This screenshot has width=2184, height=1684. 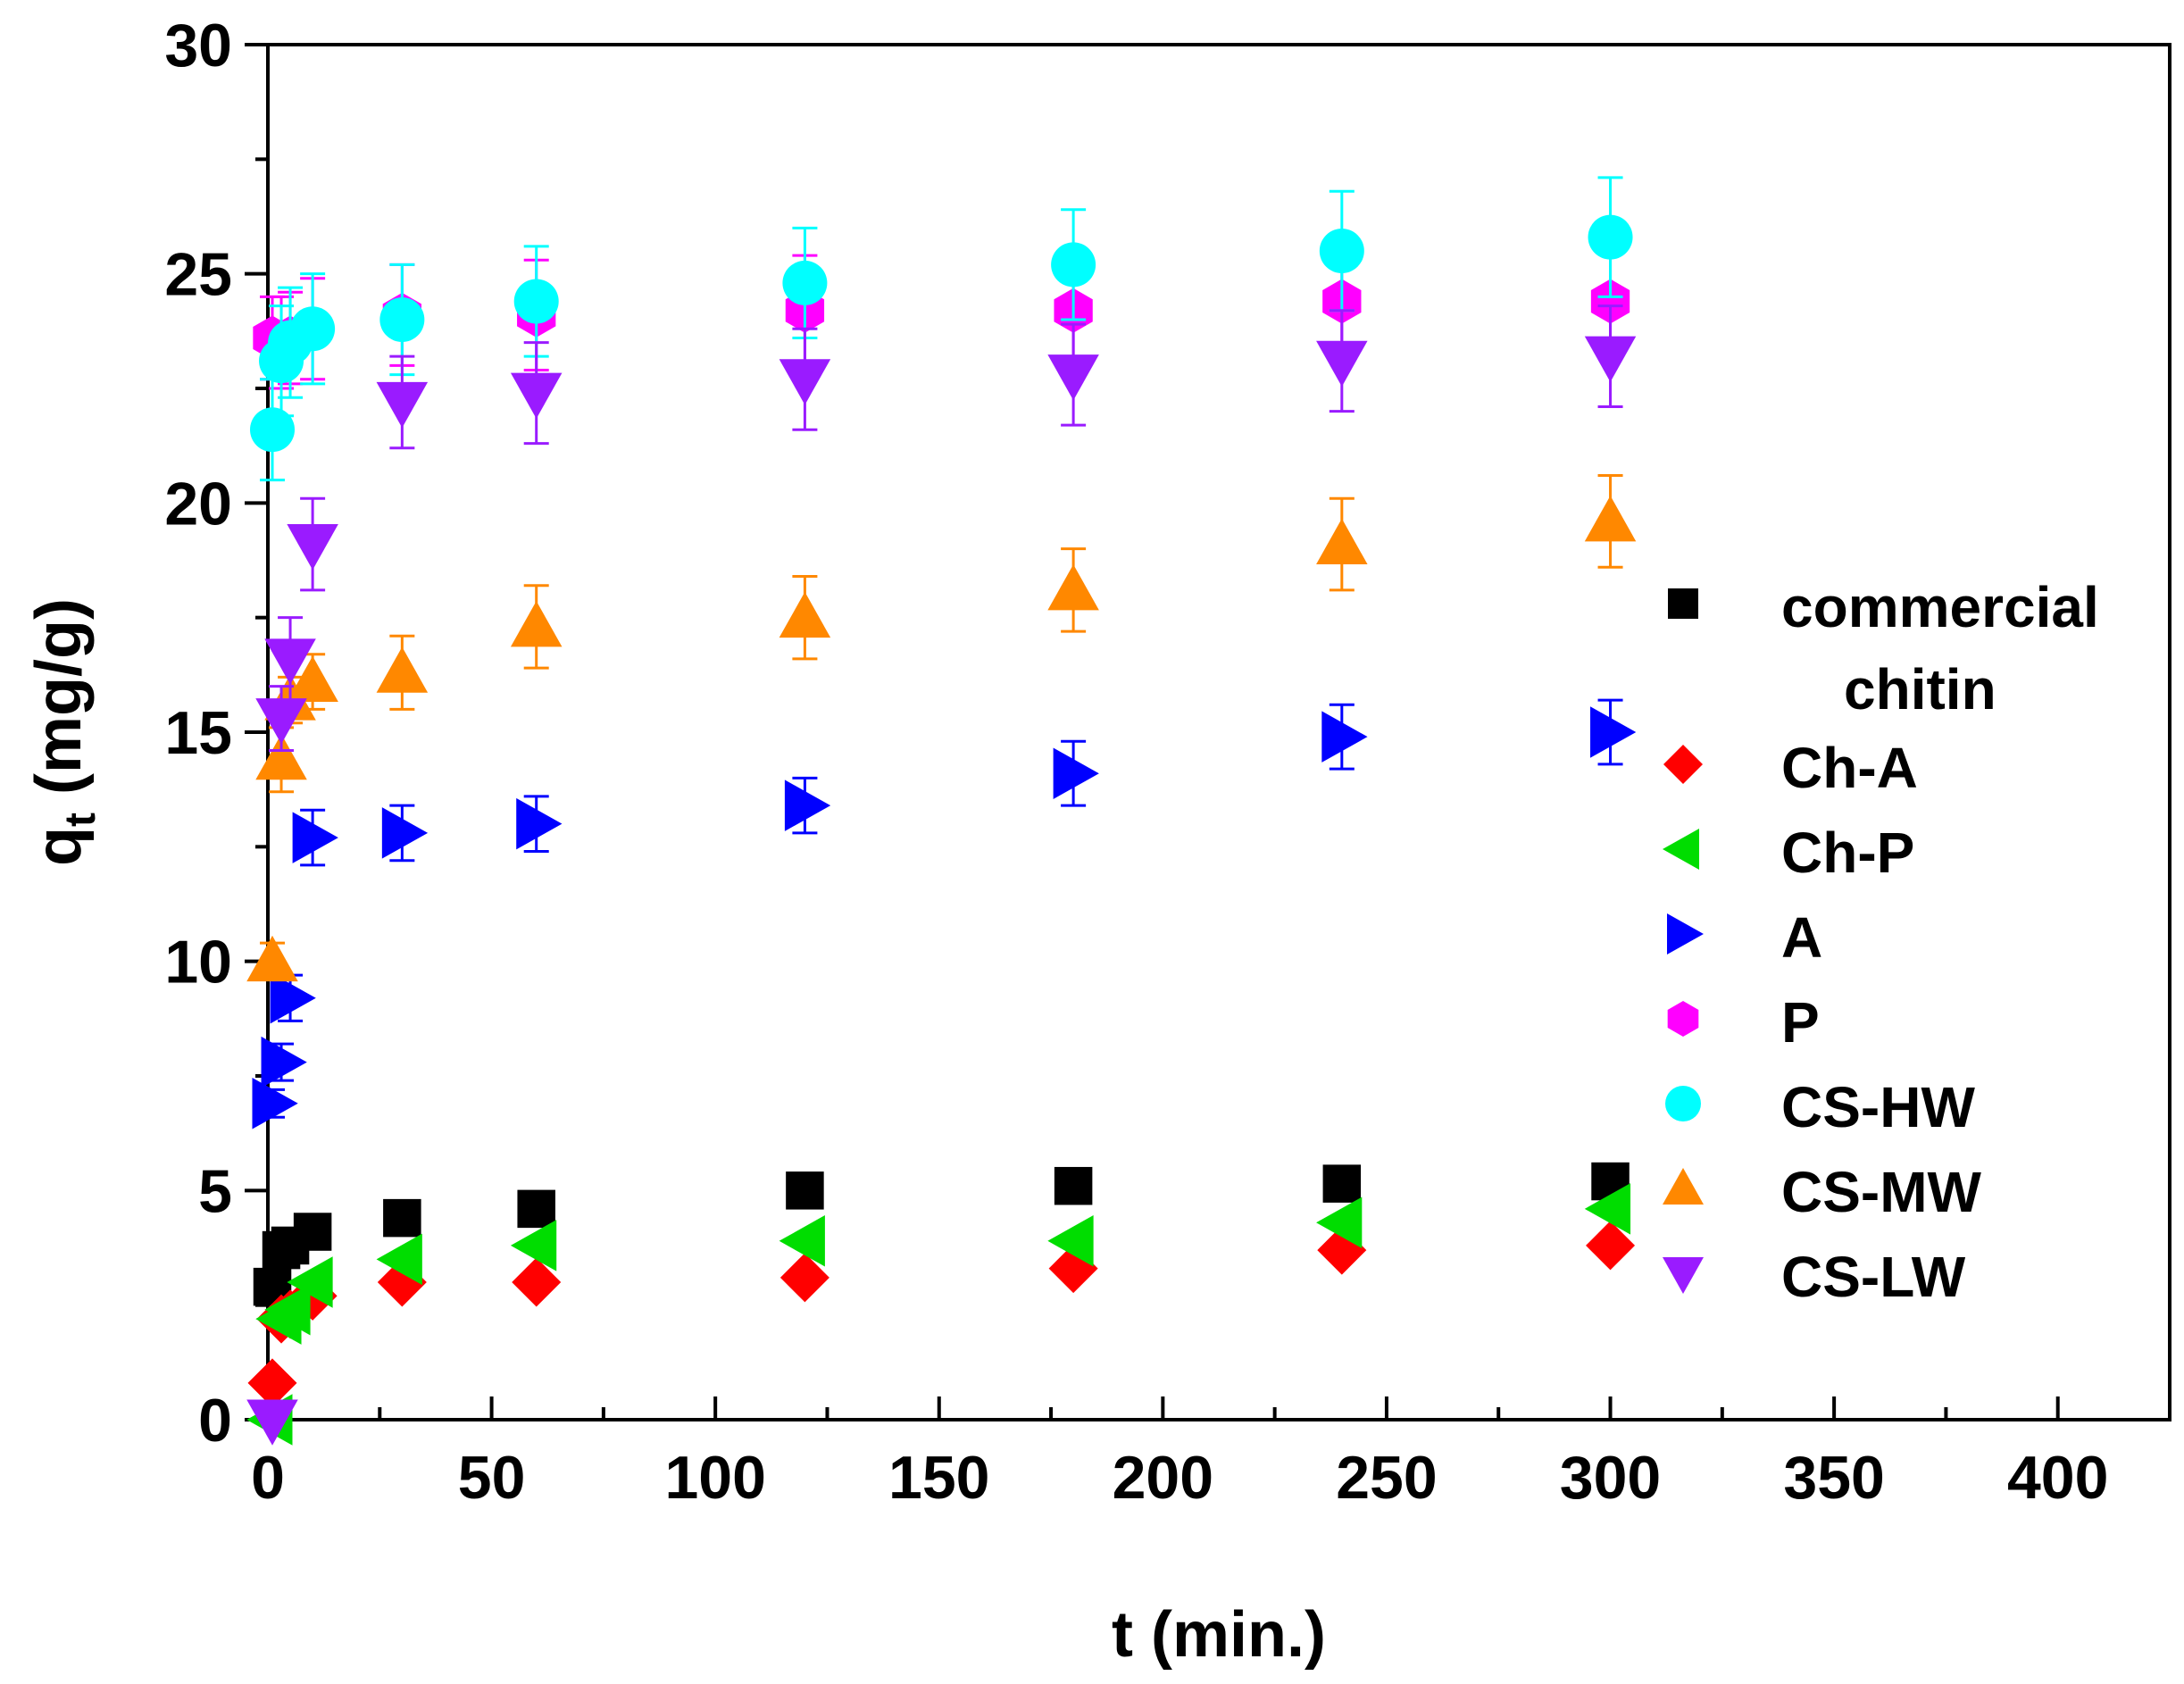 I want to click on x-axis-ticks: 0 50 100 150 200 250 300 350 400, so click(x=1179, y=1454).